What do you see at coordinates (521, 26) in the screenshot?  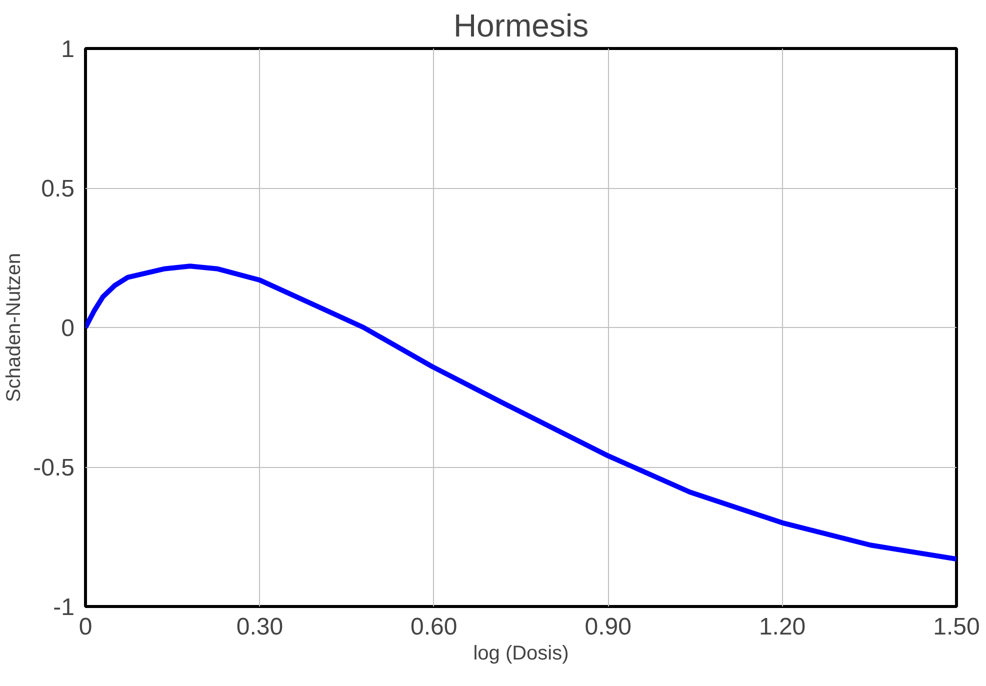 I see `chart-title: Hormesis` at bounding box center [521, 26].